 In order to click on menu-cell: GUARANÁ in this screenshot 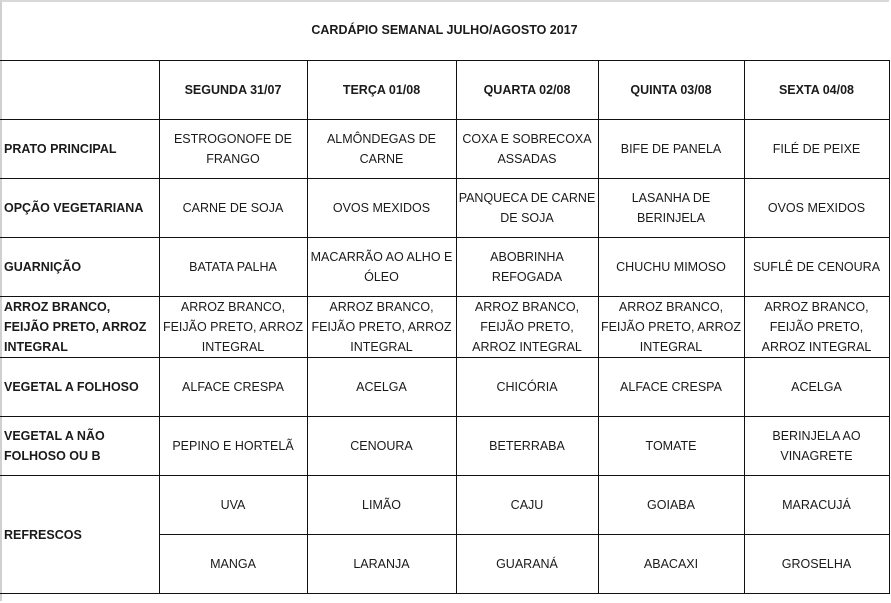, I will do `click(527, 564)`.